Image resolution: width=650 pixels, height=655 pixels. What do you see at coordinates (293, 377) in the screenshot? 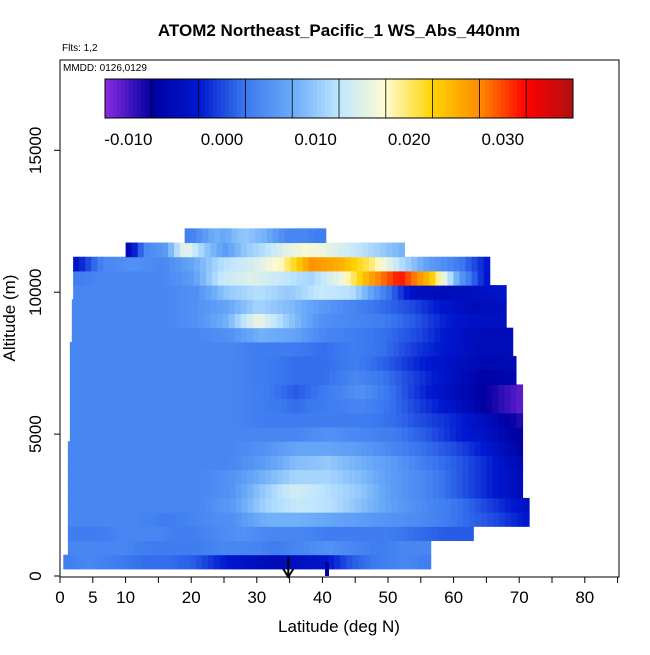
I see `heatmap-row` at bounding box center [293, 377].